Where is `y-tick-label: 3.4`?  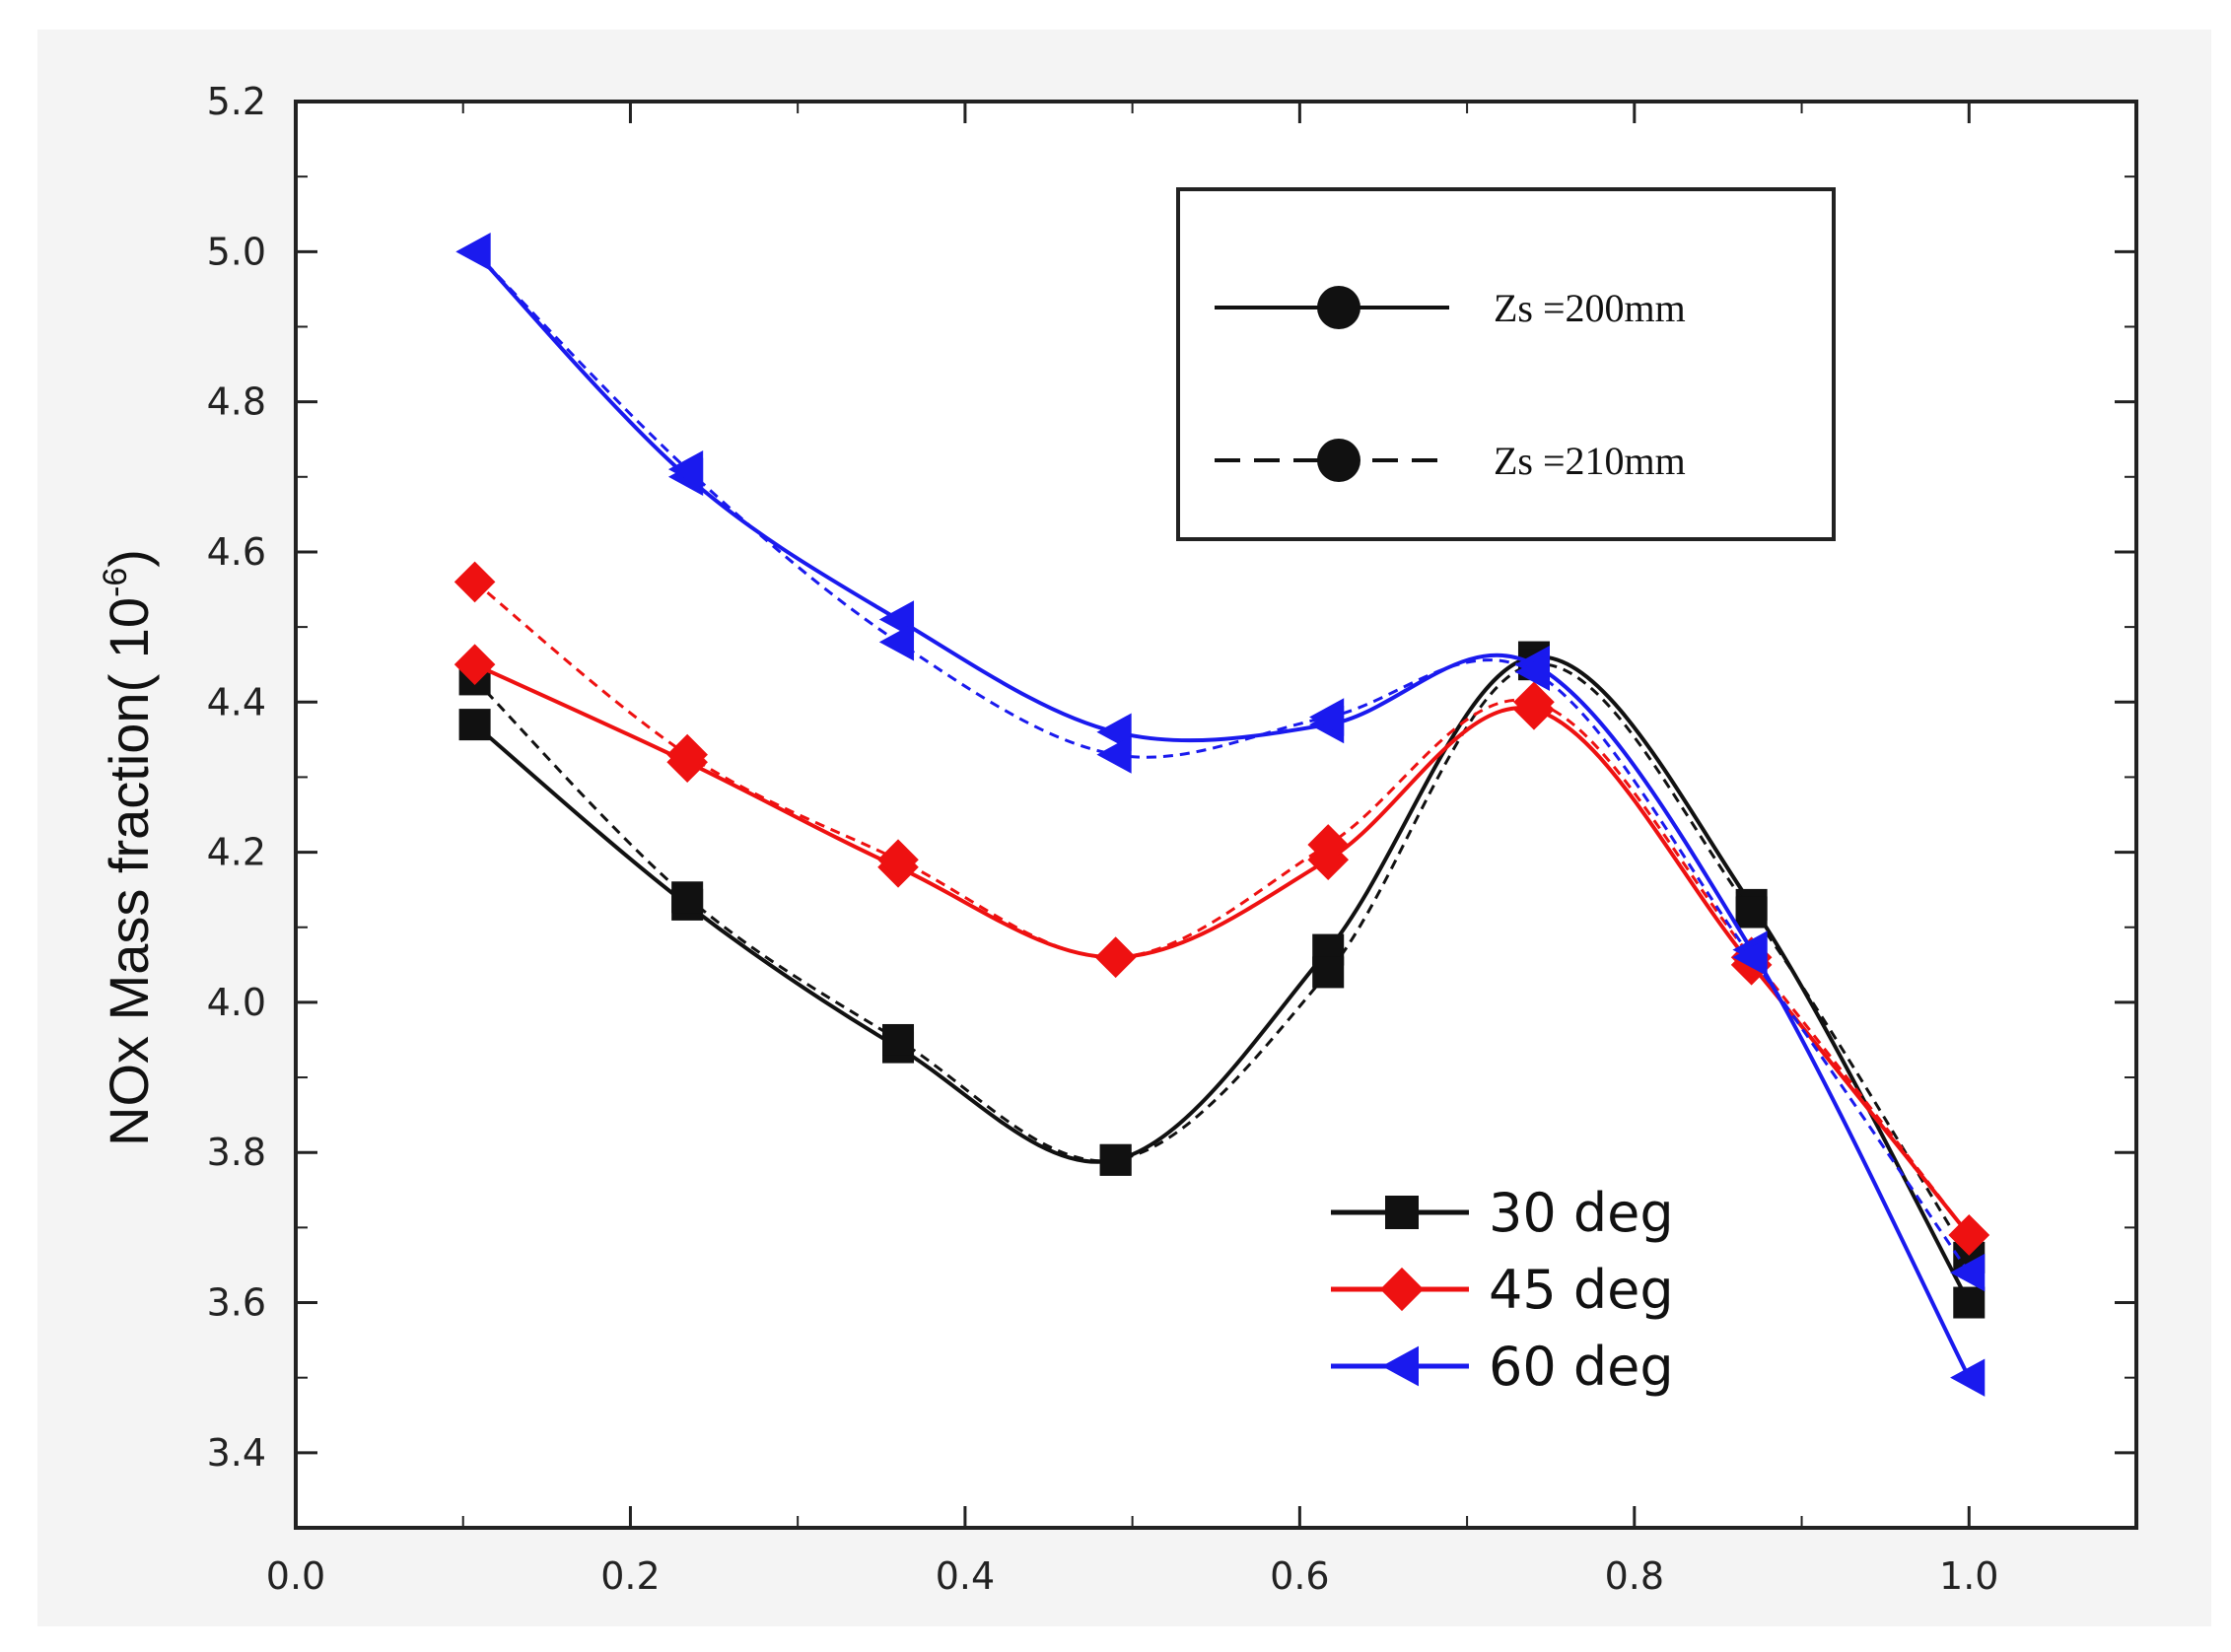 y-tick-label: 3.4 is located at coordinates (236, 1453).